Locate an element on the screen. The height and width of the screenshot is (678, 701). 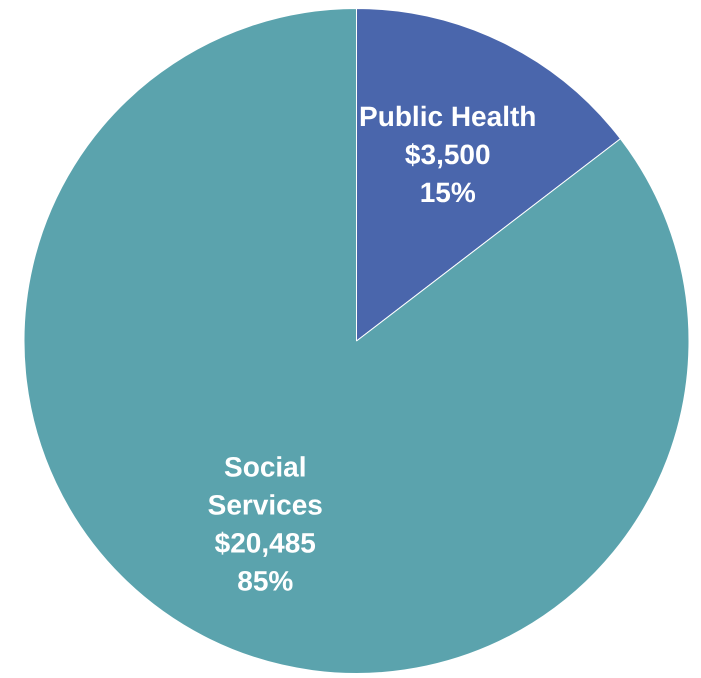
slice-label: Public Health is located at coordinates (447, 116).